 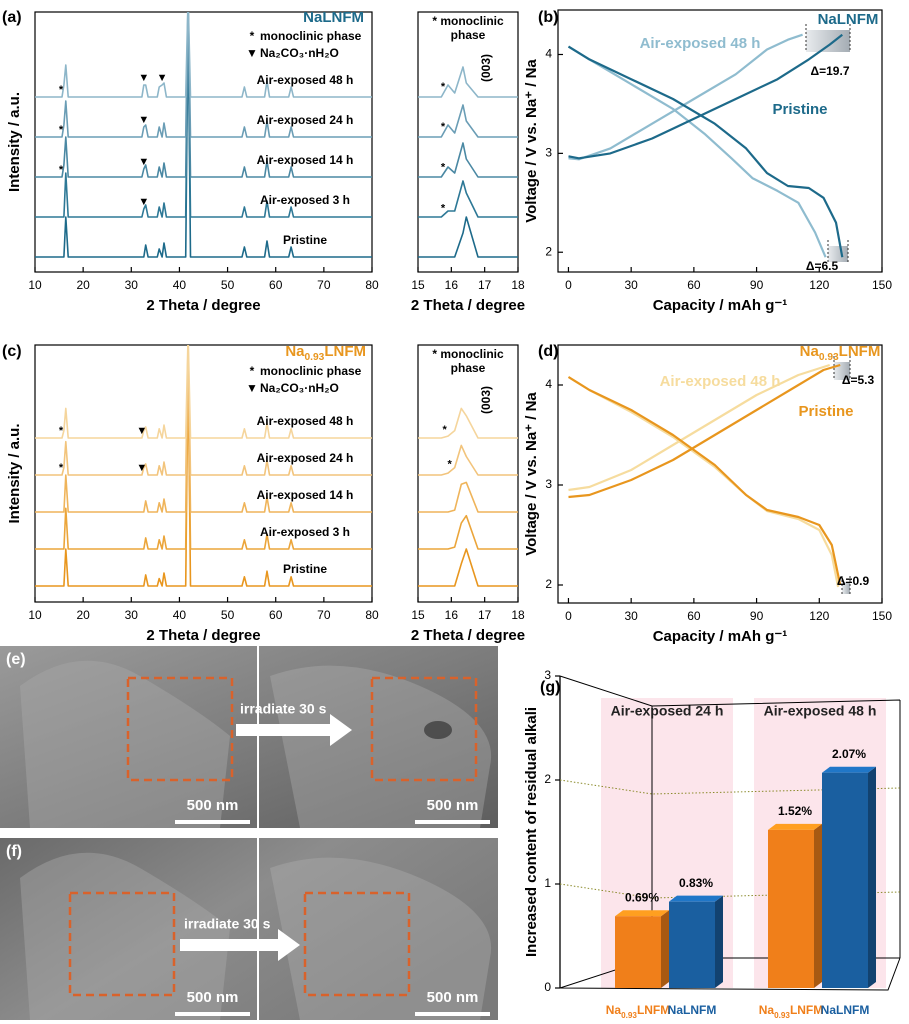 I want to click on x-tick-label: 18, so click(x=518, y=285).